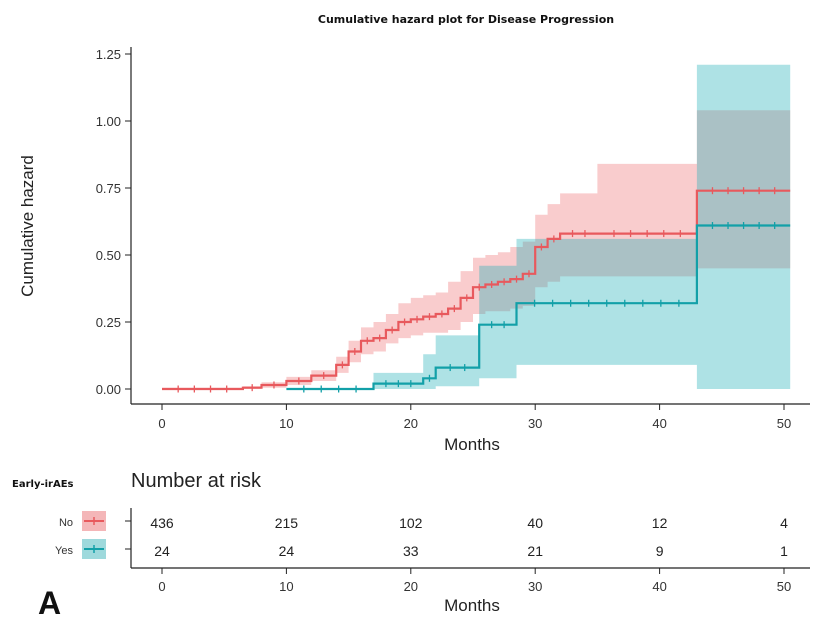 The image size is (813, 618). Describe the element at coordinates (161, 586) in the screenshot. I see `risk-x-tick-label: 0` at that location.